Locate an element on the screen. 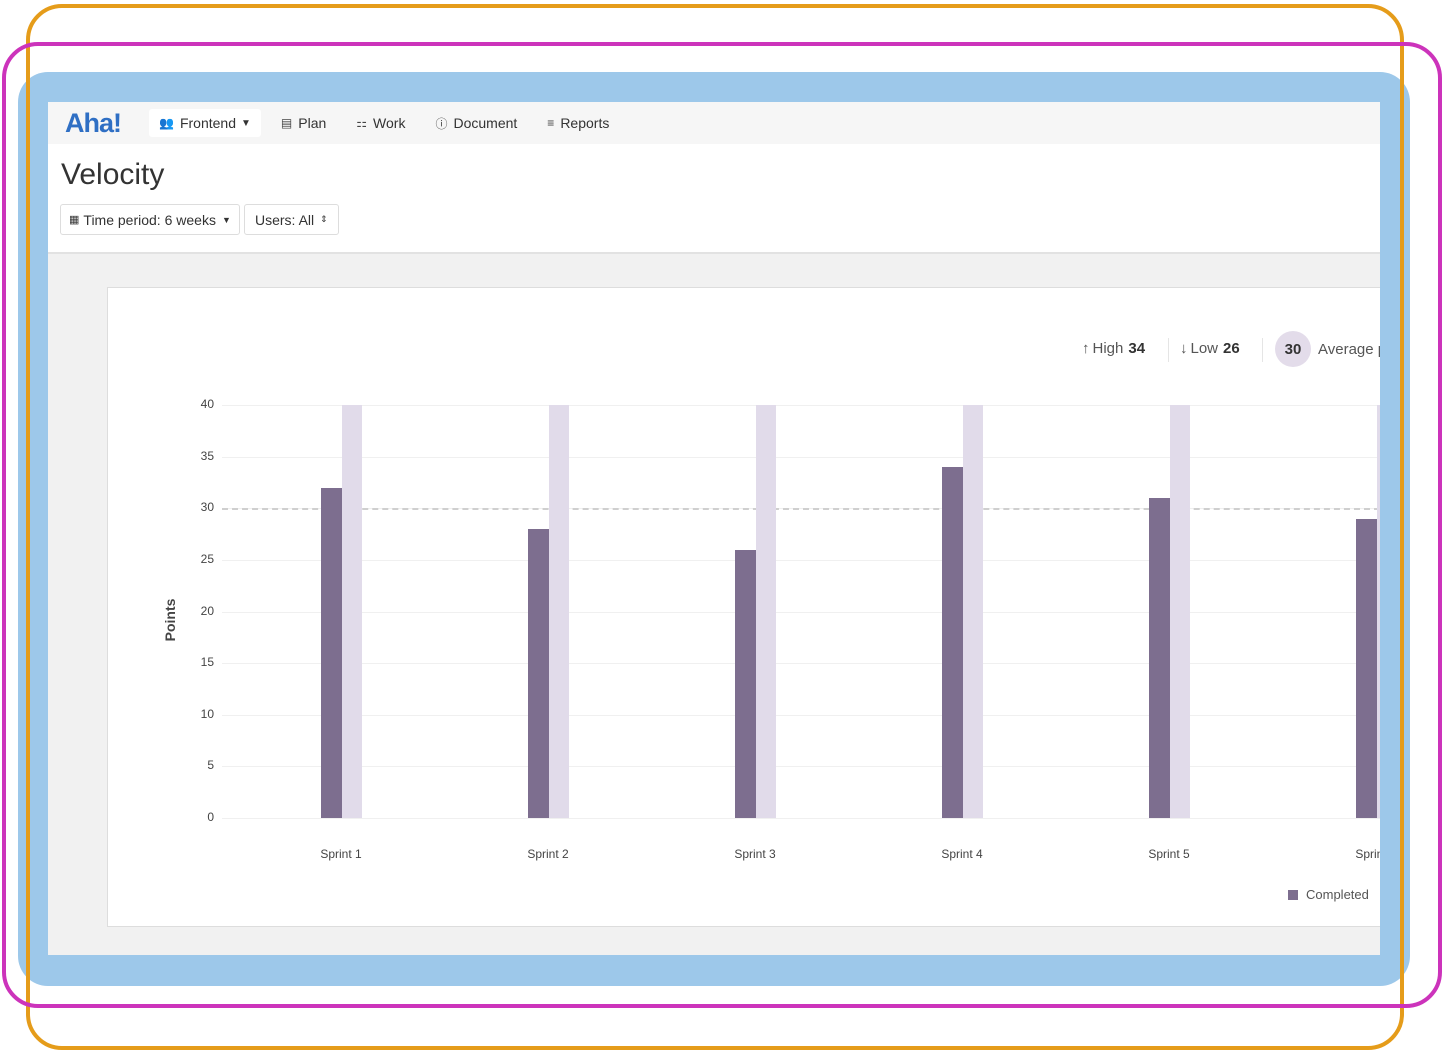 The width and height of the screenshot is (1444, 1052). nav-document: ⓘ Document is located at coordinates (476, 123).